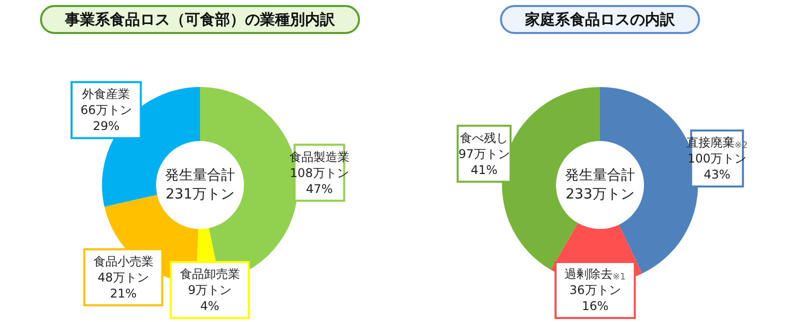 The image size is (800, 322). What do you see at coordinates (600, 19) in the screenshot?
I see `chart-title: 家庭系食品ロスの内訳` at bounding box center [600, 19].